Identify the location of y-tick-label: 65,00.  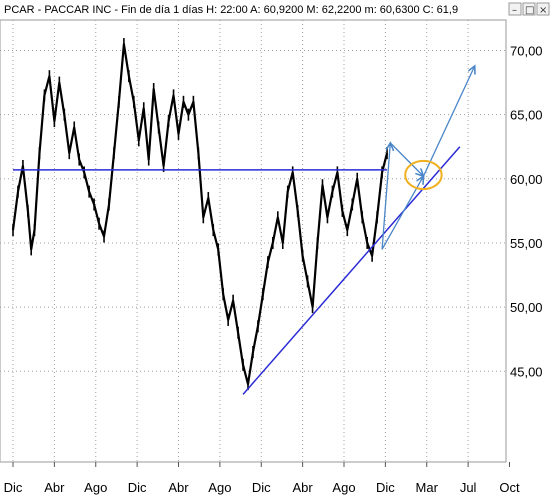
(526, 115).